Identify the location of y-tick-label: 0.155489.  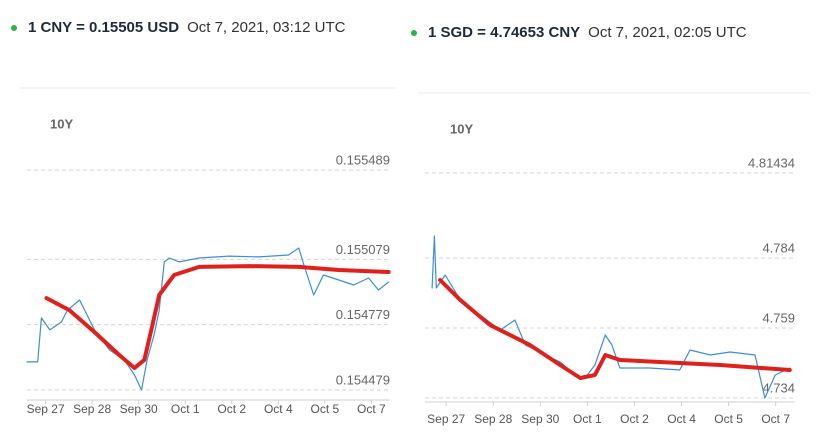
(363, 159).